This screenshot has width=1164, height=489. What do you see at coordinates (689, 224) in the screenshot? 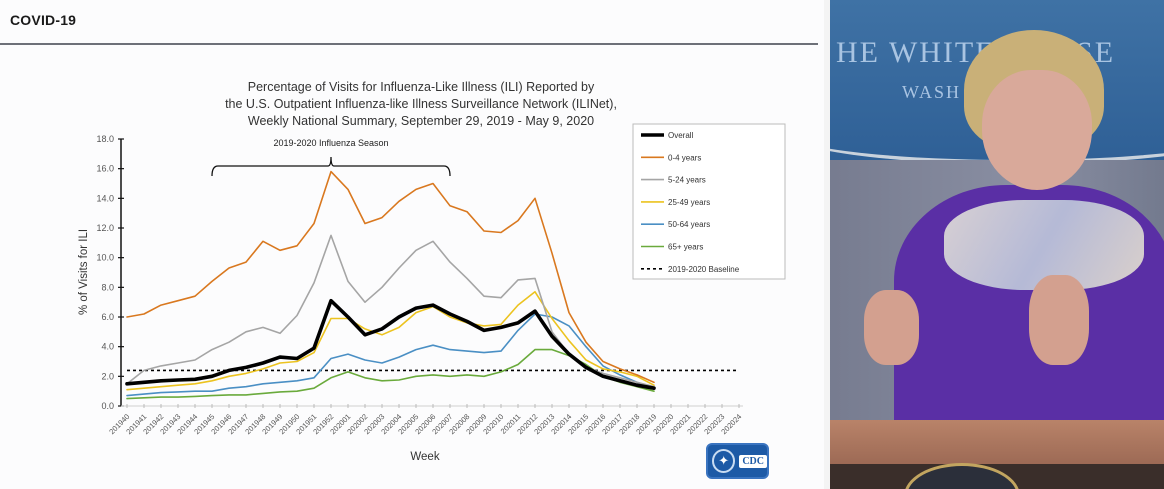
I see `legend-label: 50-64 years` at bounding box center [689, 224].